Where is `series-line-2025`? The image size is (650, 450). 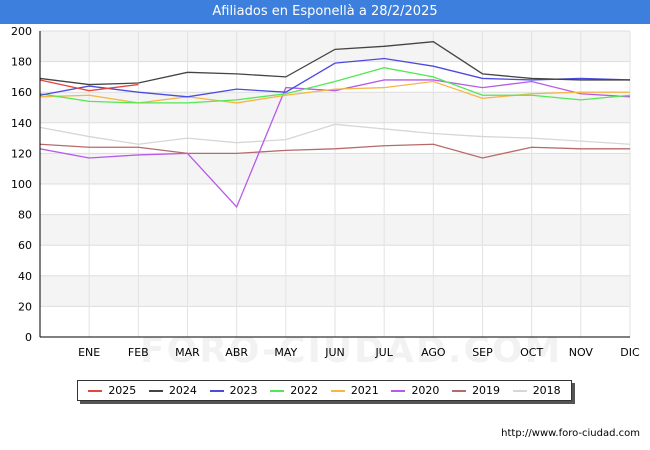
series-line-2025 is located at coordinates (89, 85).